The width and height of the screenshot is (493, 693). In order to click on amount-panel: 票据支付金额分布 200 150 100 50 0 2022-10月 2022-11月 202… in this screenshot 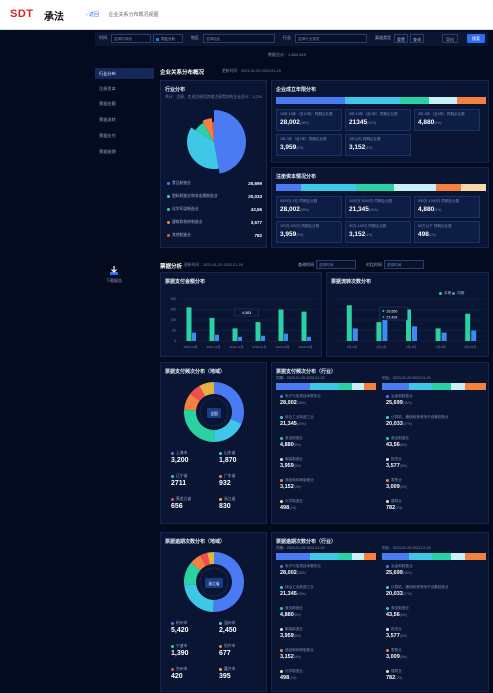, I will do `click(241, 314)`.